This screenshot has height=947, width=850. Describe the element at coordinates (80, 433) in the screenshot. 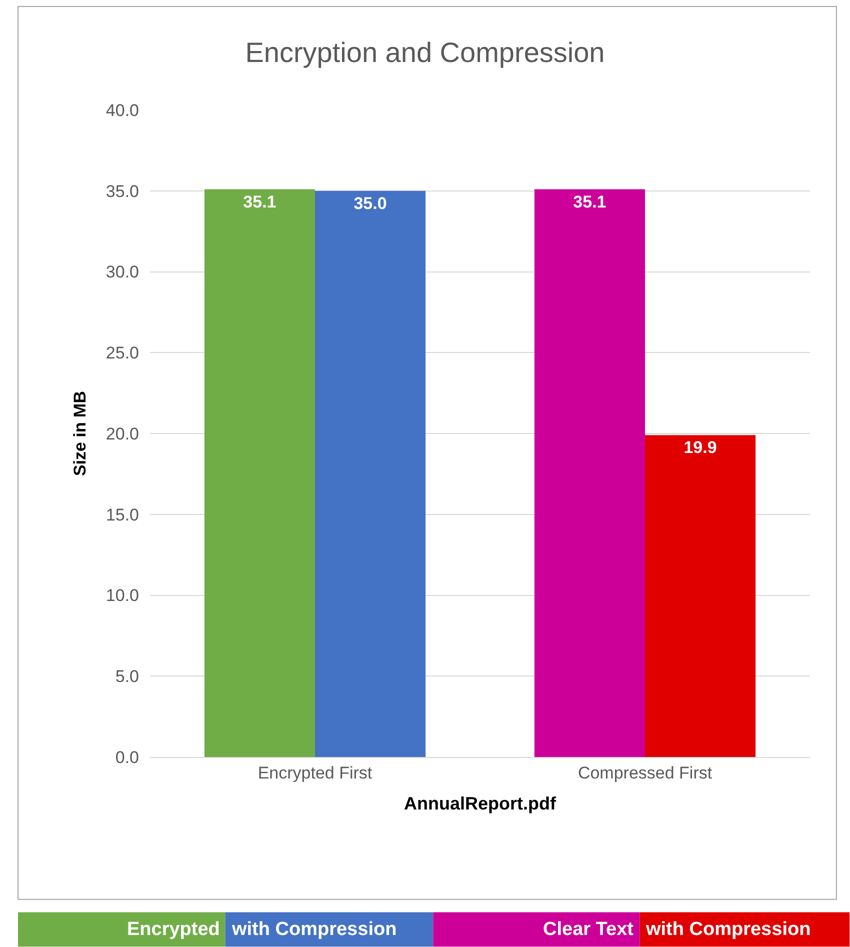

I see `y-axis-title: Size in MB` at that location.